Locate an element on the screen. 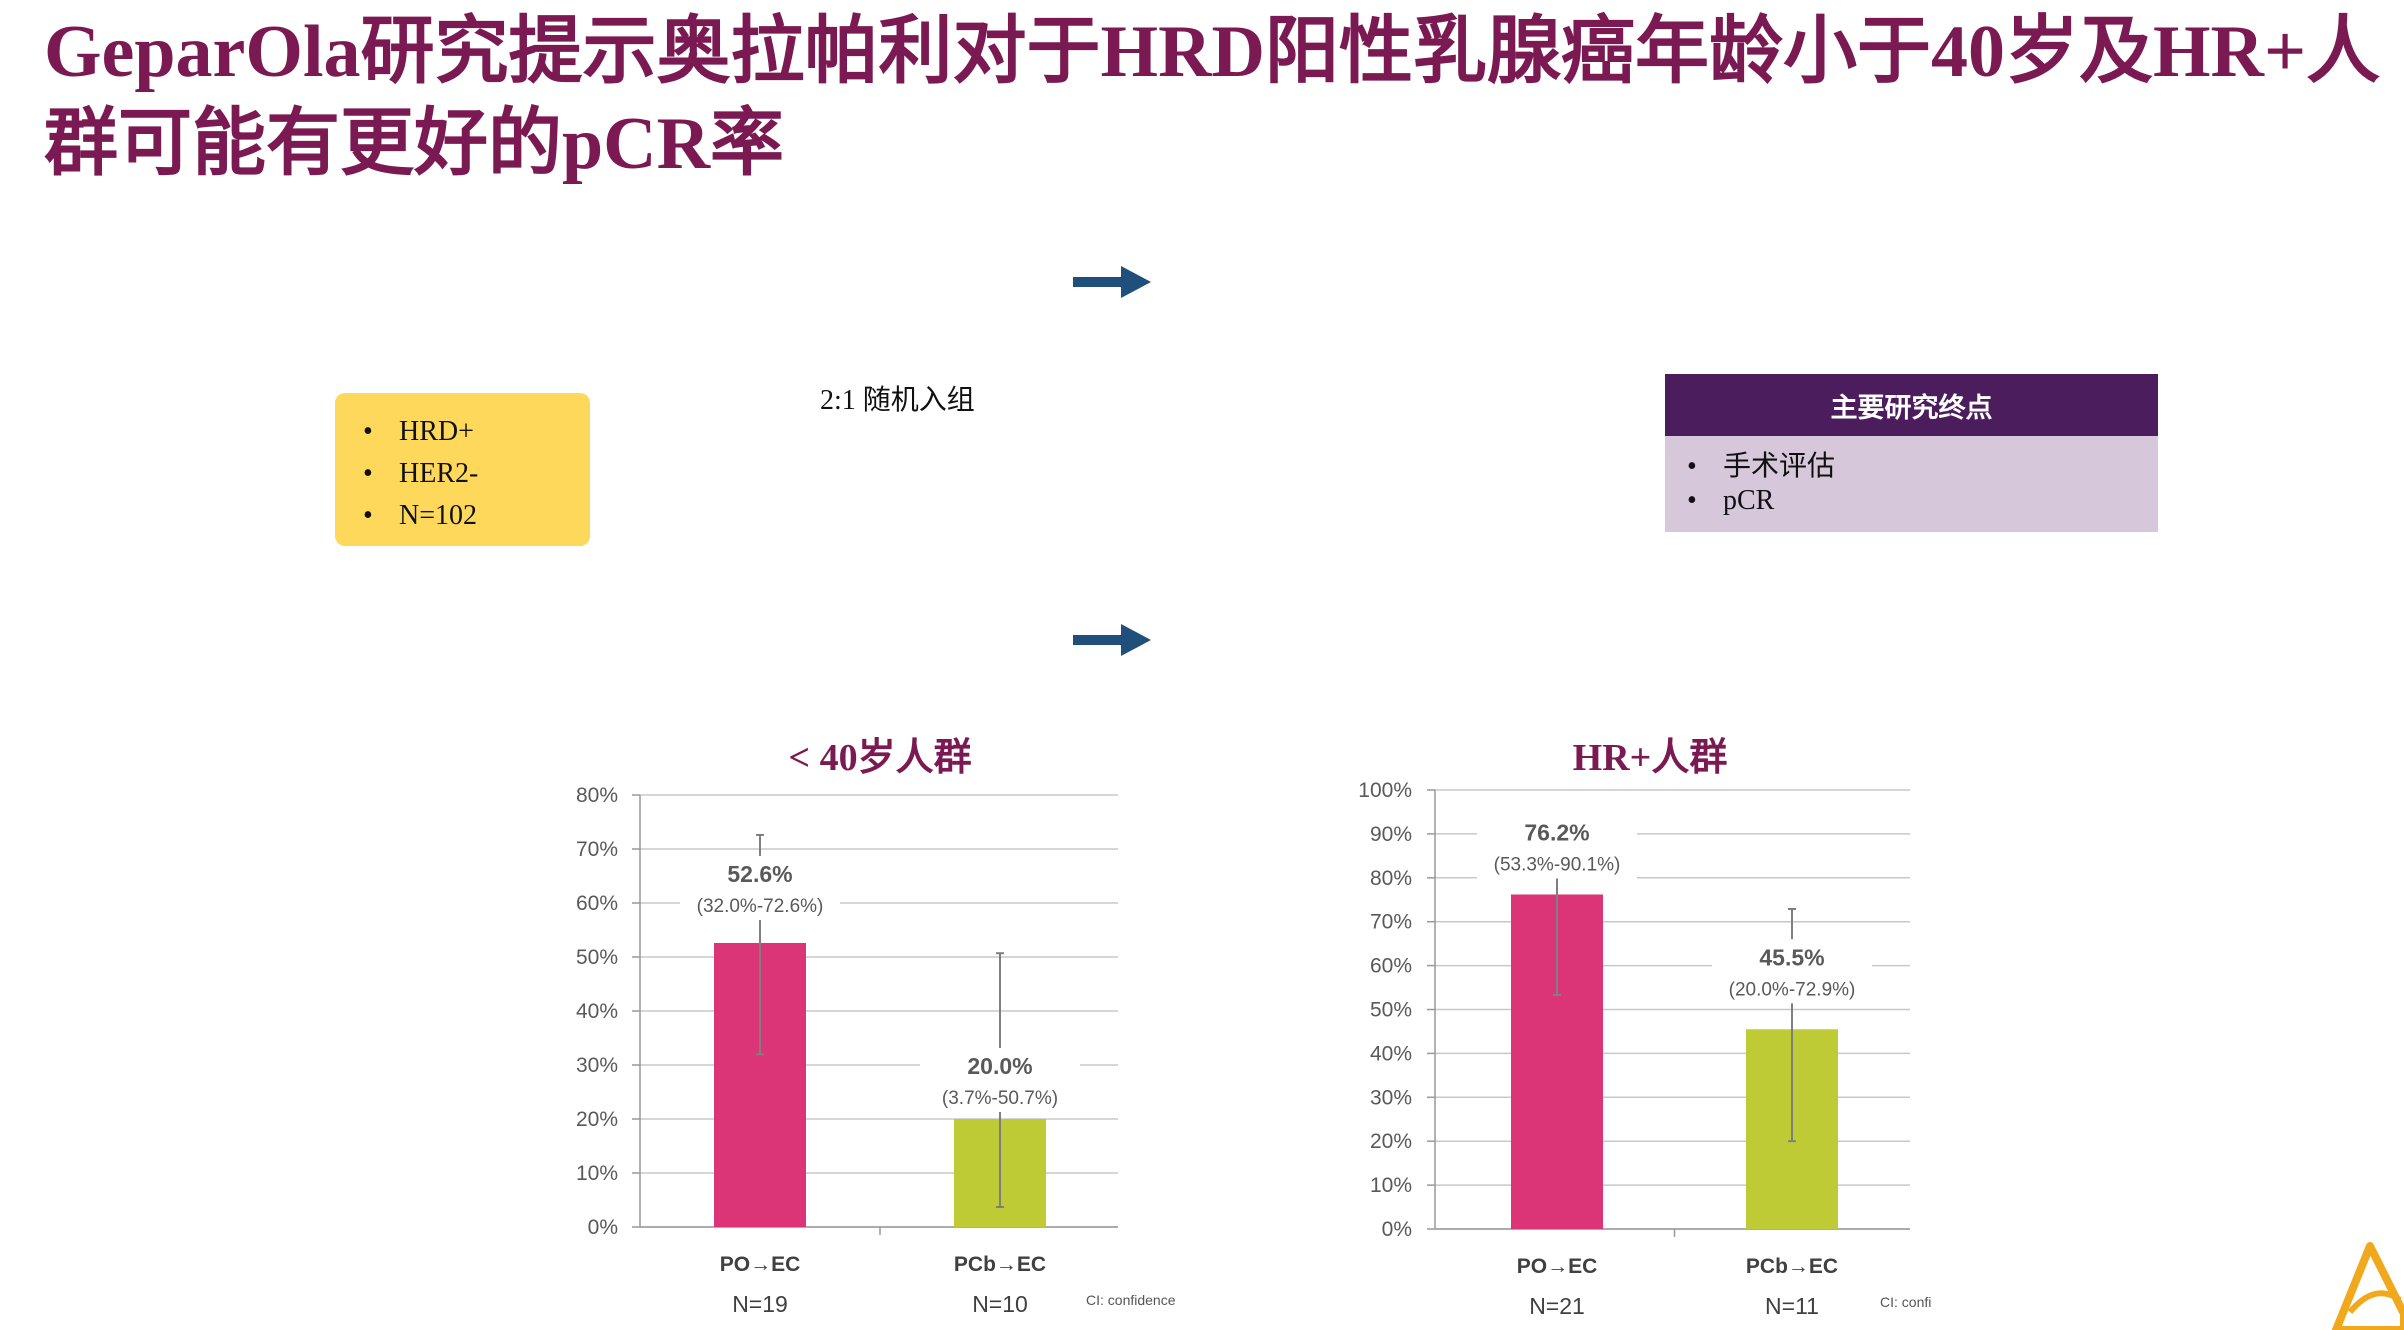 The image size is (2404, 1330). chart-title: < 40岁人群 is located at coordinates (880, 758).